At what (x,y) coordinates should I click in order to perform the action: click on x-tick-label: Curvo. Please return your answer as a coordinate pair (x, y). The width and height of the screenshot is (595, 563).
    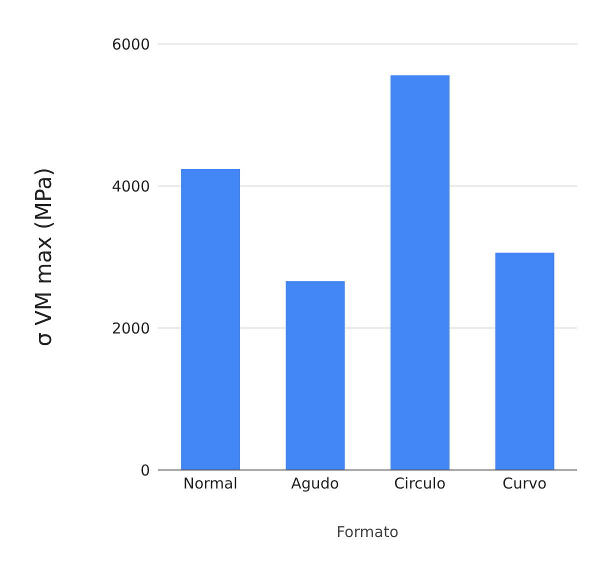
    Looking at the image, I should click on (524, 483).